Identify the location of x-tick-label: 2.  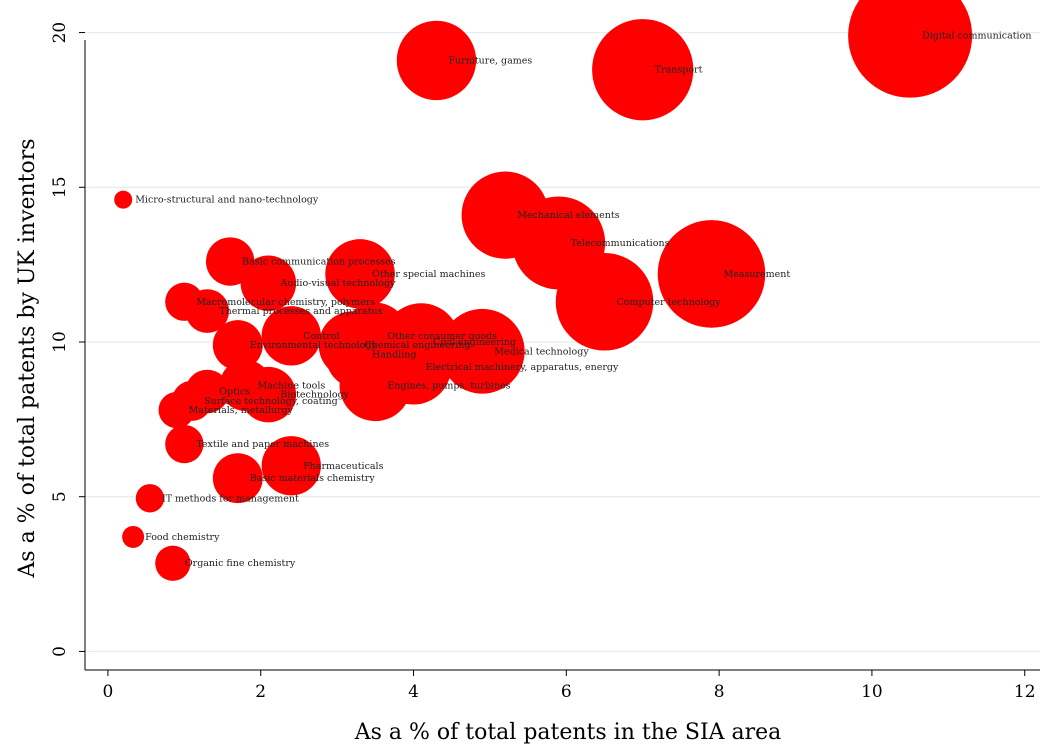
(260, 692).